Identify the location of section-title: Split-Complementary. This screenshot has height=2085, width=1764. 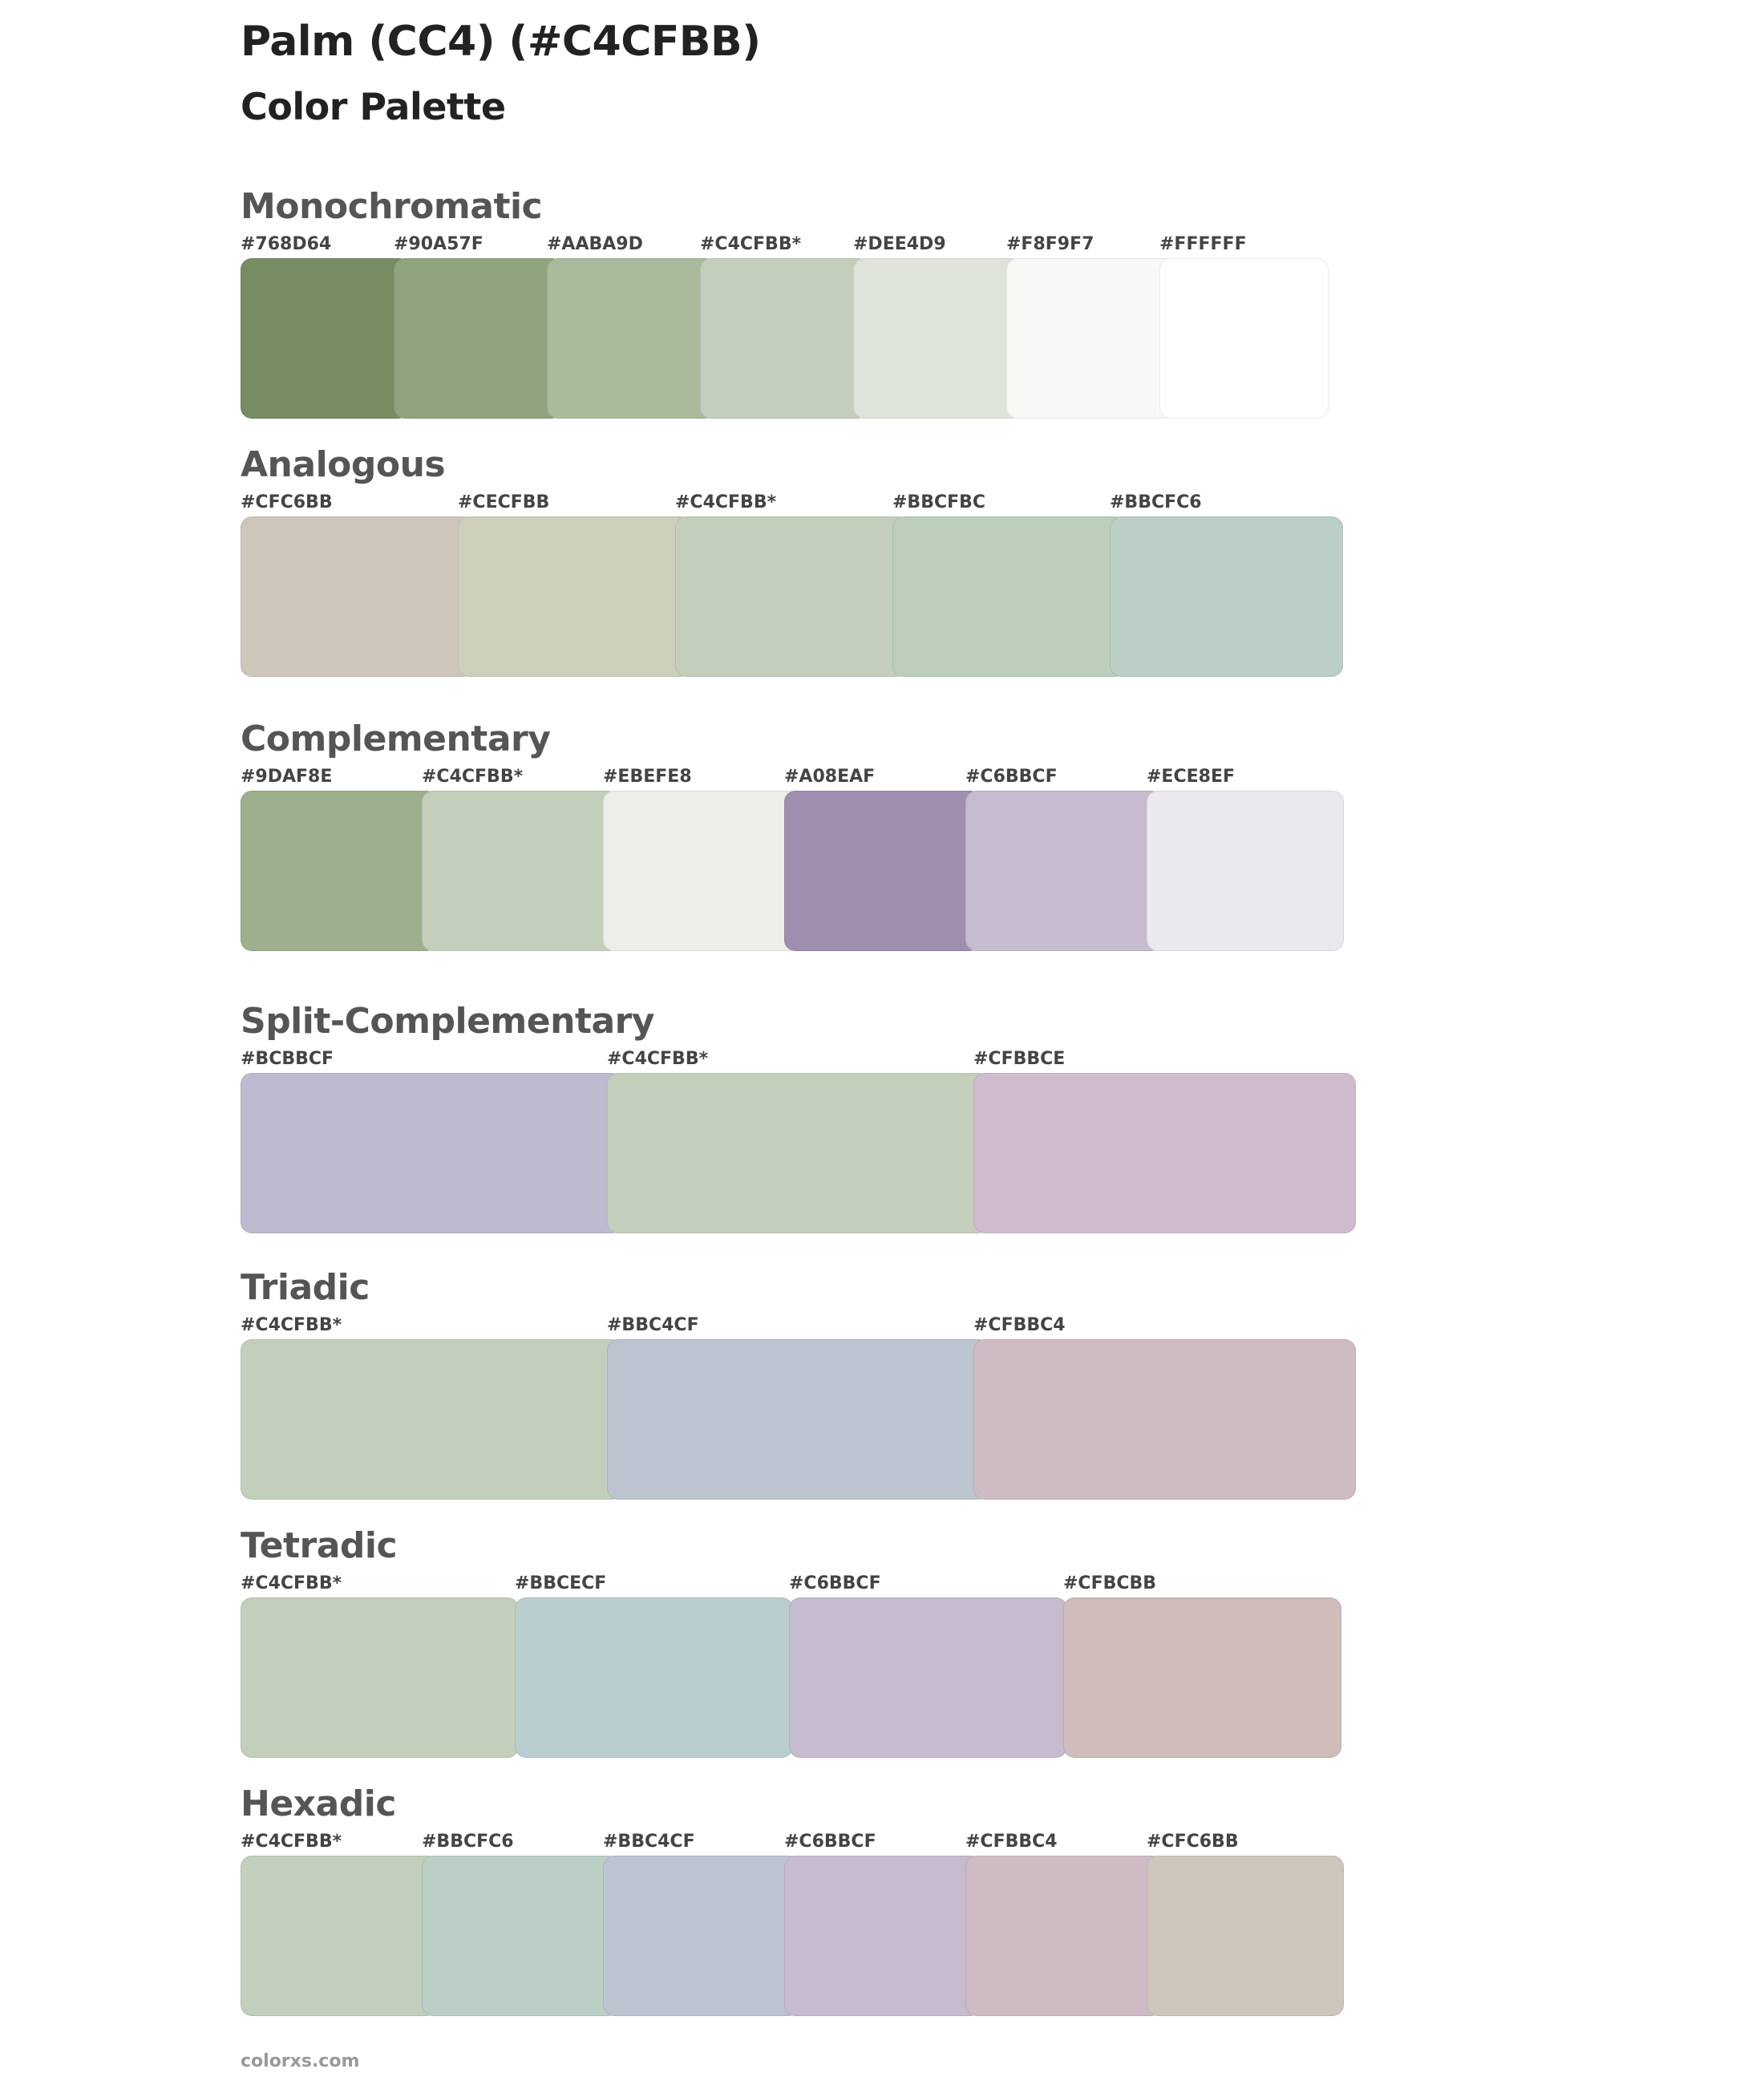
(448, 1022).